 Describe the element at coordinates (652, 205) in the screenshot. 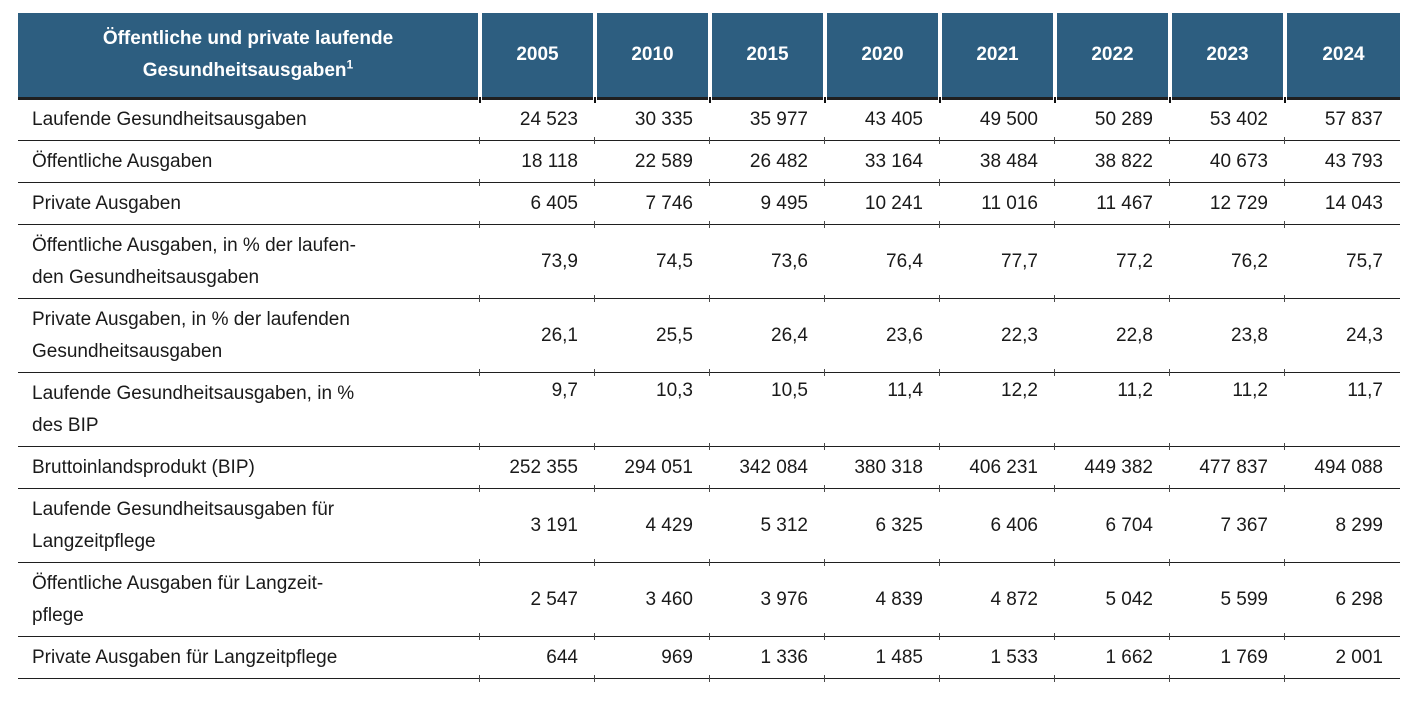

I see `value-cell: 7 746` at that location.